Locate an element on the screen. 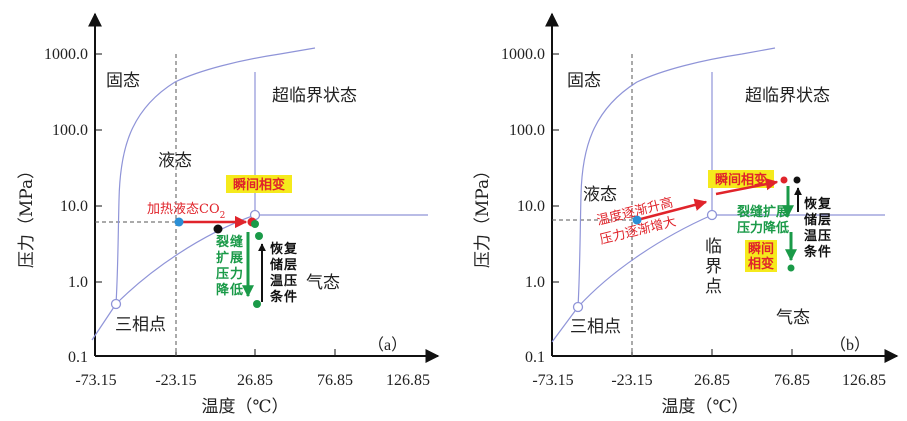  panel-tag: （a） is located at coordinates (387, 345).